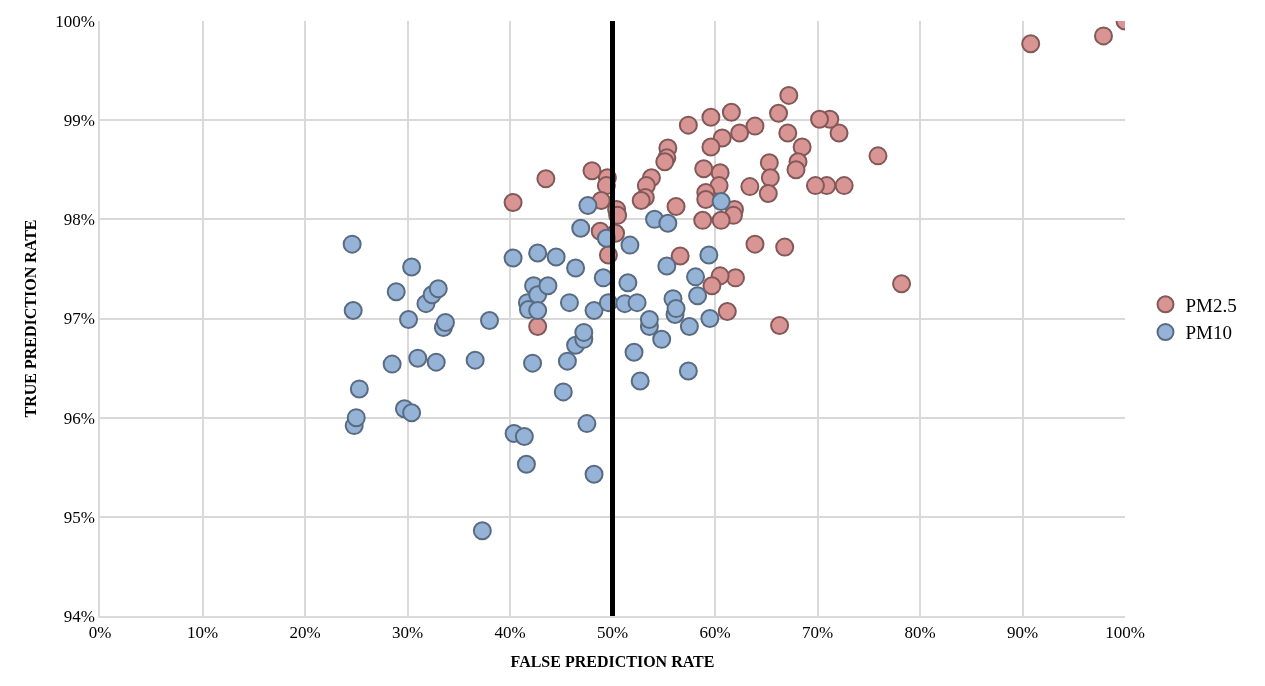 The image size is (1265, 686). What do you see at coordinates (612, 633) in the screenshot?
I see `x-tick-label: 50%` at bounding box center [612, 633].